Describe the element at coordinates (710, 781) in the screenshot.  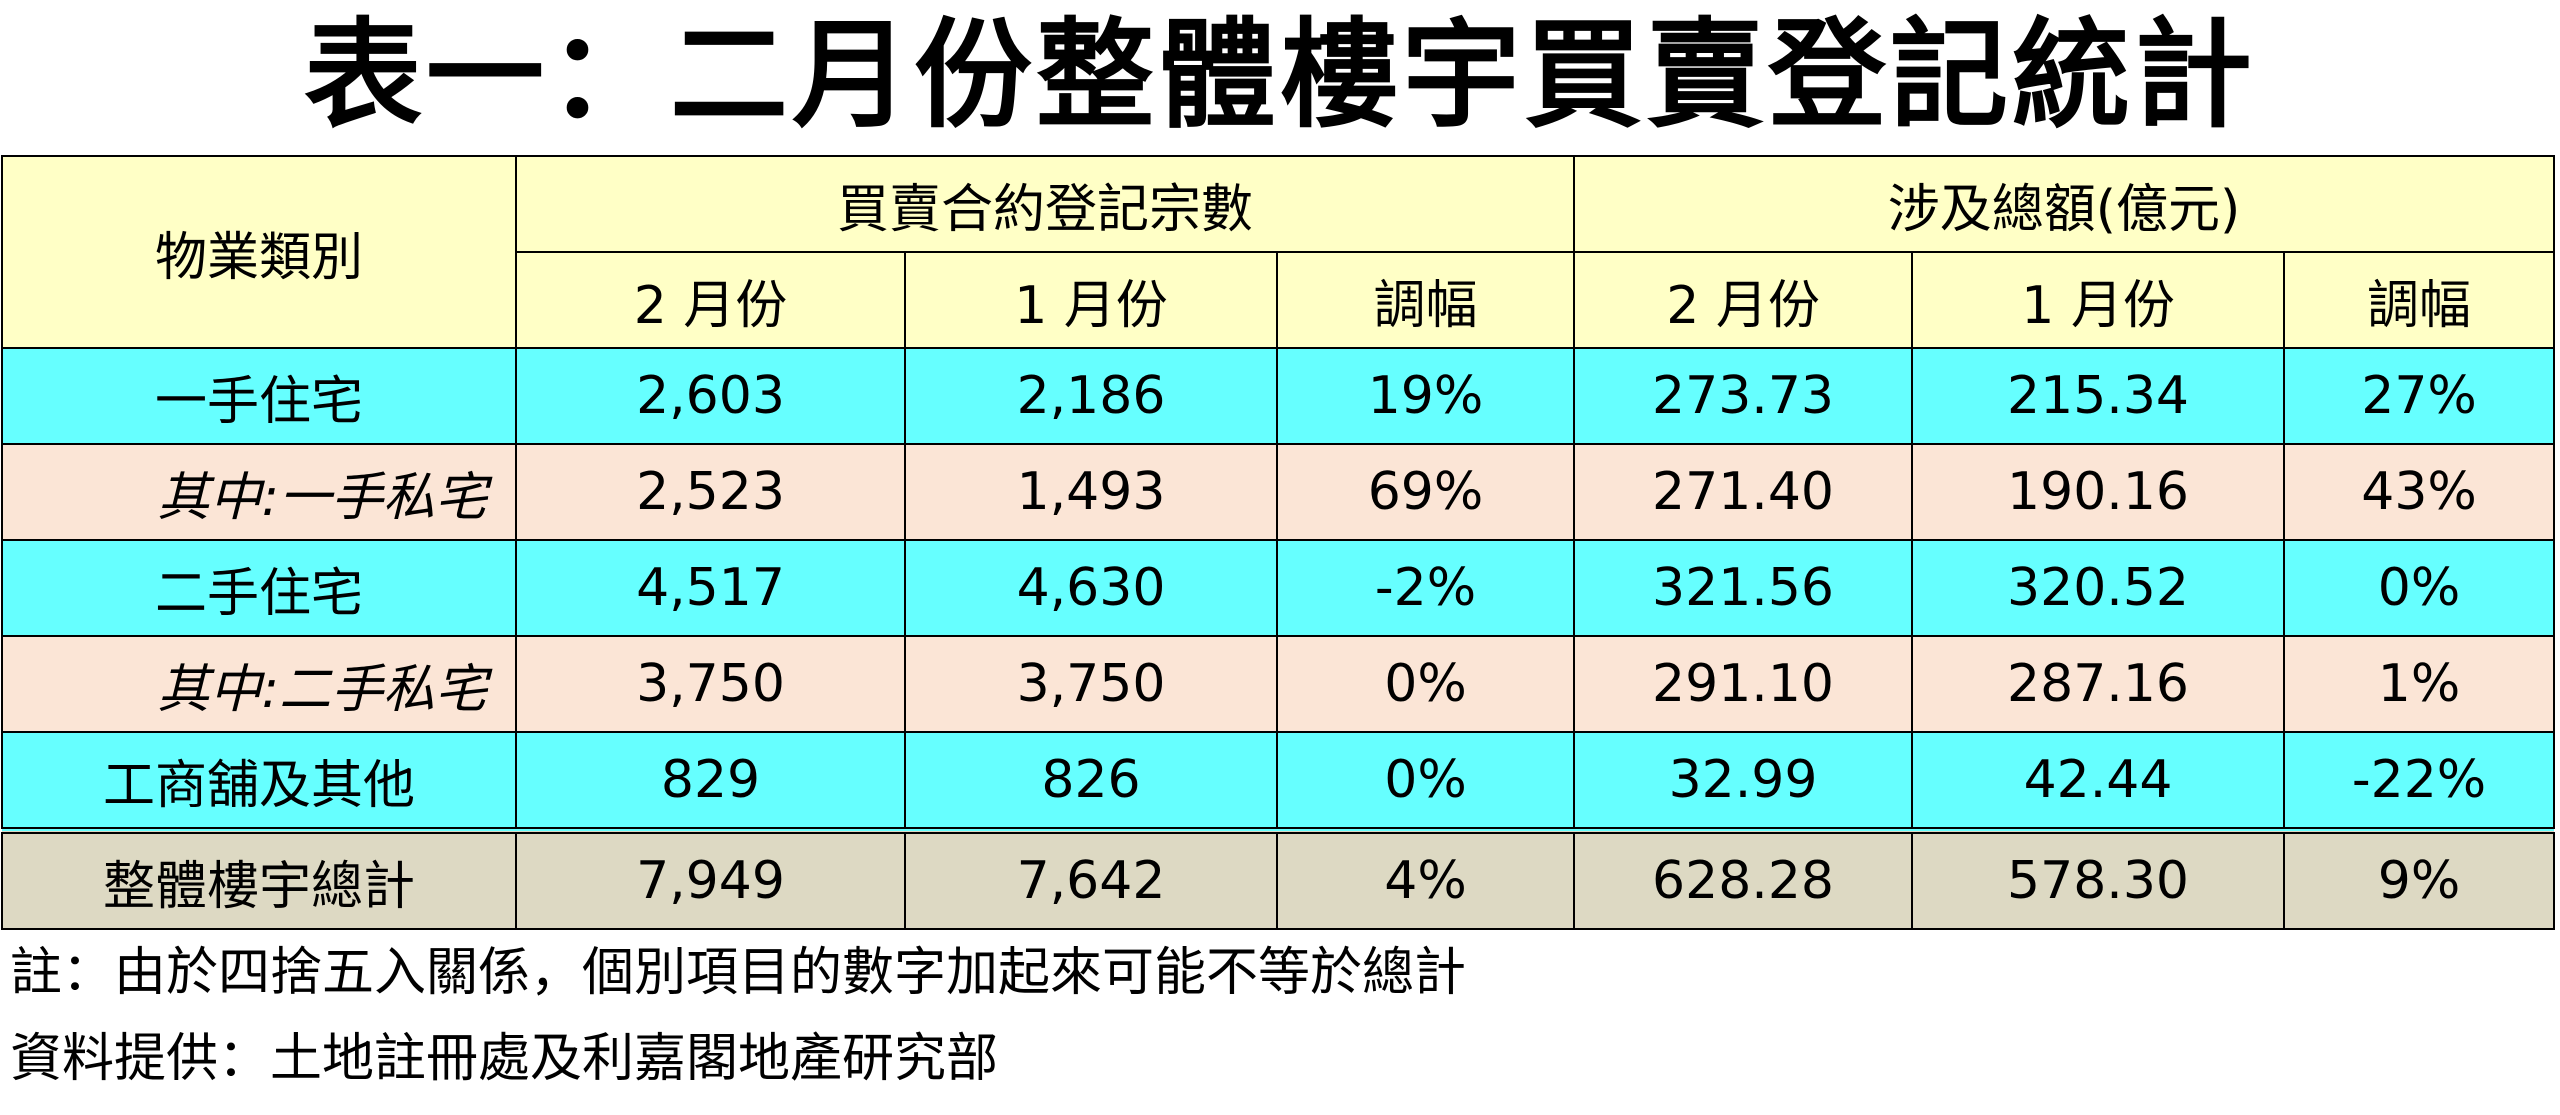
I see `cell: 829` at that location.